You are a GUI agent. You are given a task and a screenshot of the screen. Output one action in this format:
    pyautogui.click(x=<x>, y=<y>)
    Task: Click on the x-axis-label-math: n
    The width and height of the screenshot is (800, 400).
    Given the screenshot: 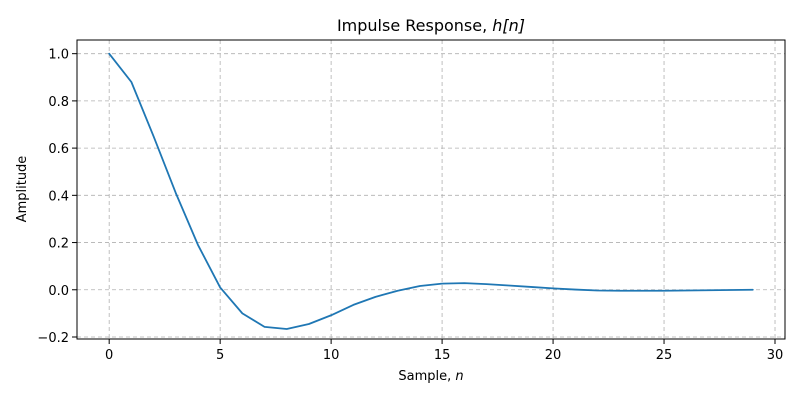 What is the action you would take?
    pyautogui.click(x=459, y=376)
    